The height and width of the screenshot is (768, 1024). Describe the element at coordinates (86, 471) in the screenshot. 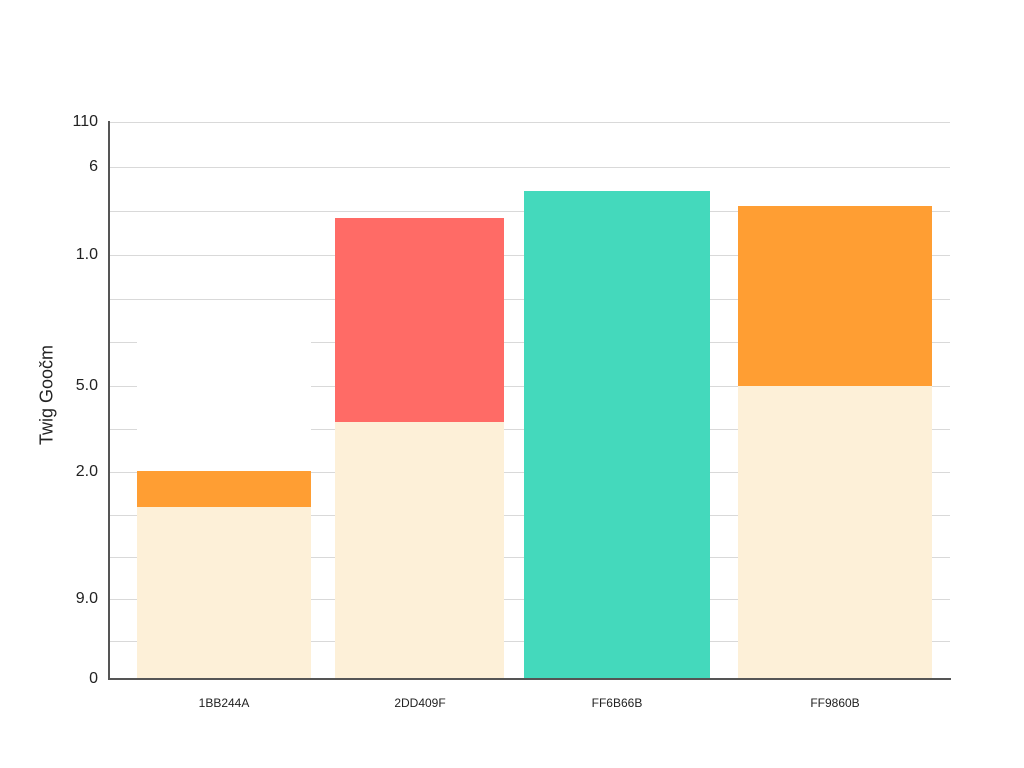

I see `y-tick-label: 2.0` at that location.